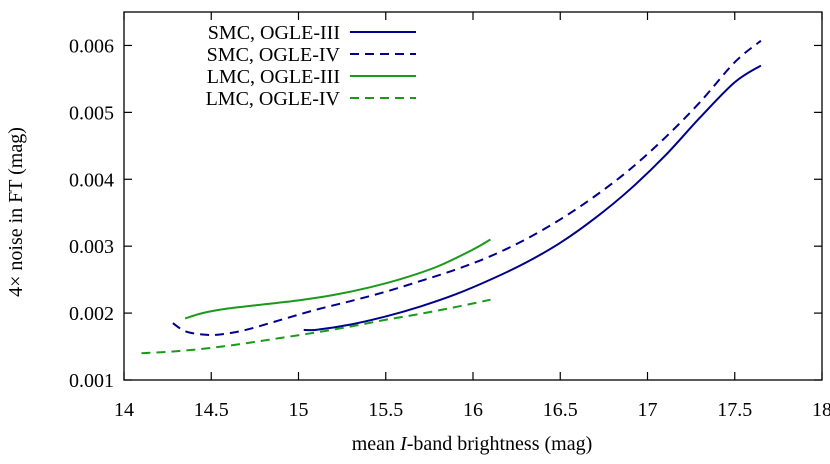  I want to click on y-tick-labels: 0.001 0.002 0.003 0.004 0.005 0.006, so click(91, 213).